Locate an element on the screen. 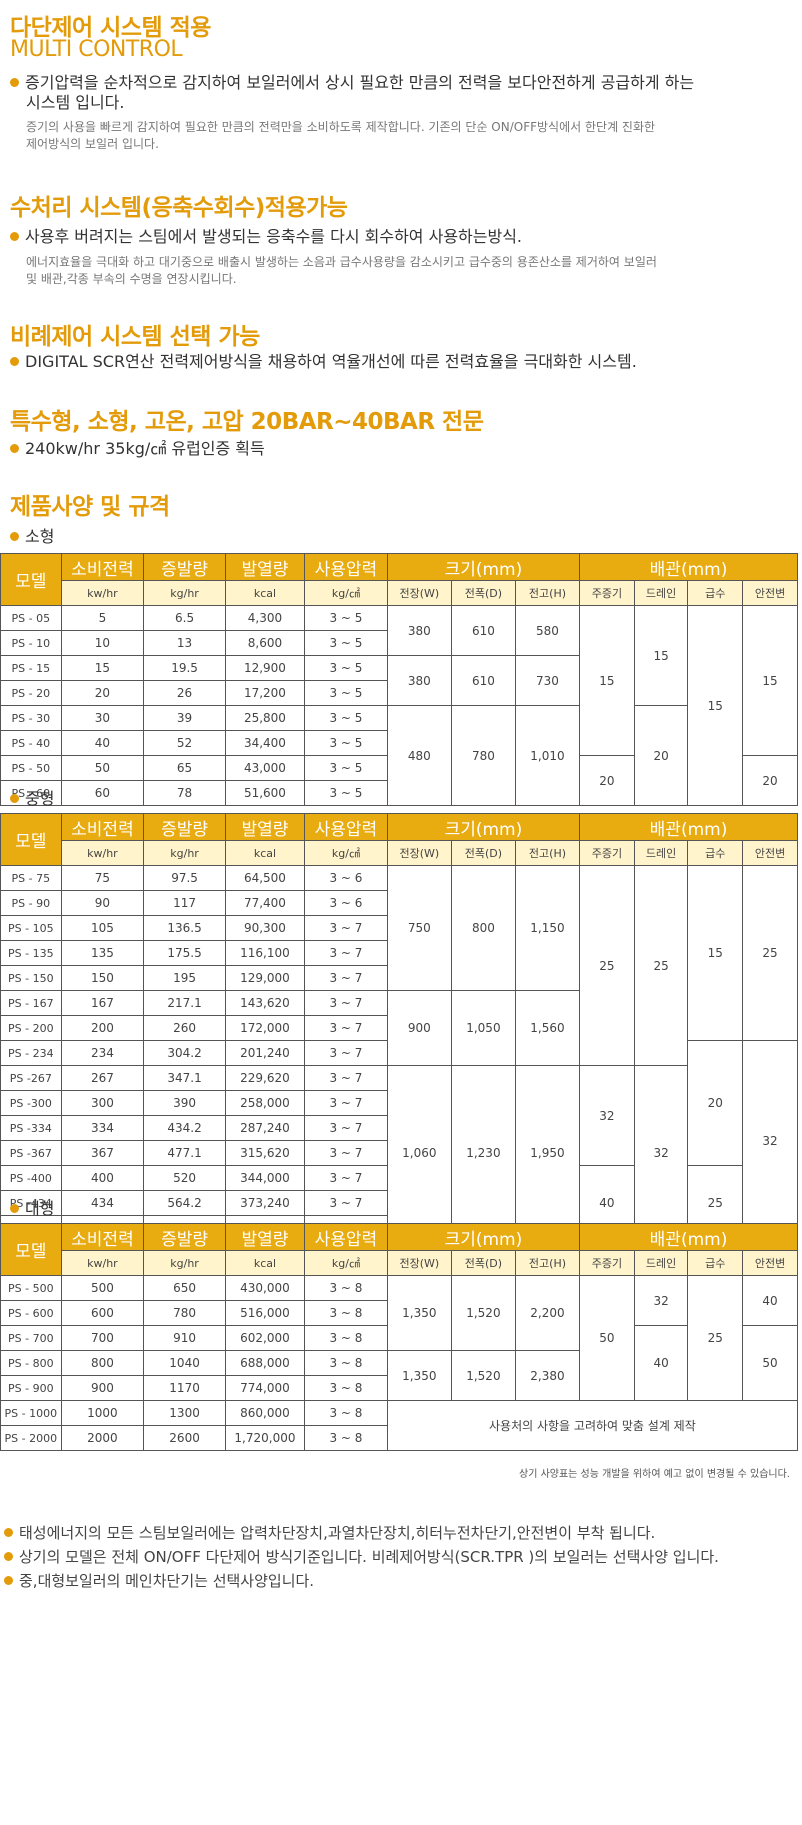 This screenshot has height=1825, width=802. cell-steam: 175.5 is located at coordinates (184, 953).